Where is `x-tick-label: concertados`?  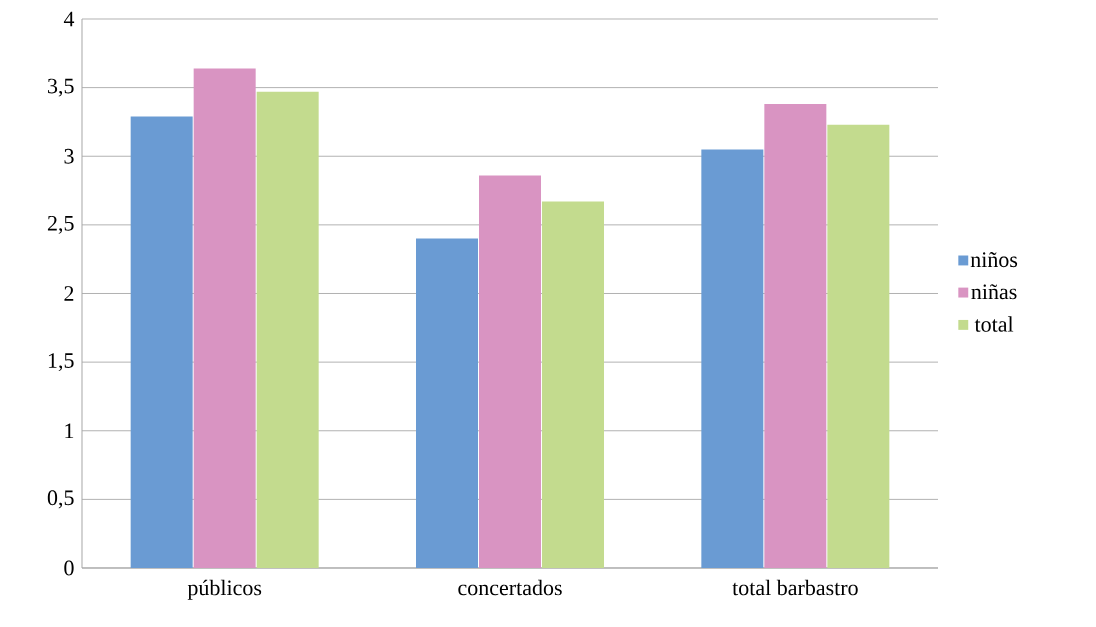
x-tick-label: concertados is located at coordinates (510, 587).